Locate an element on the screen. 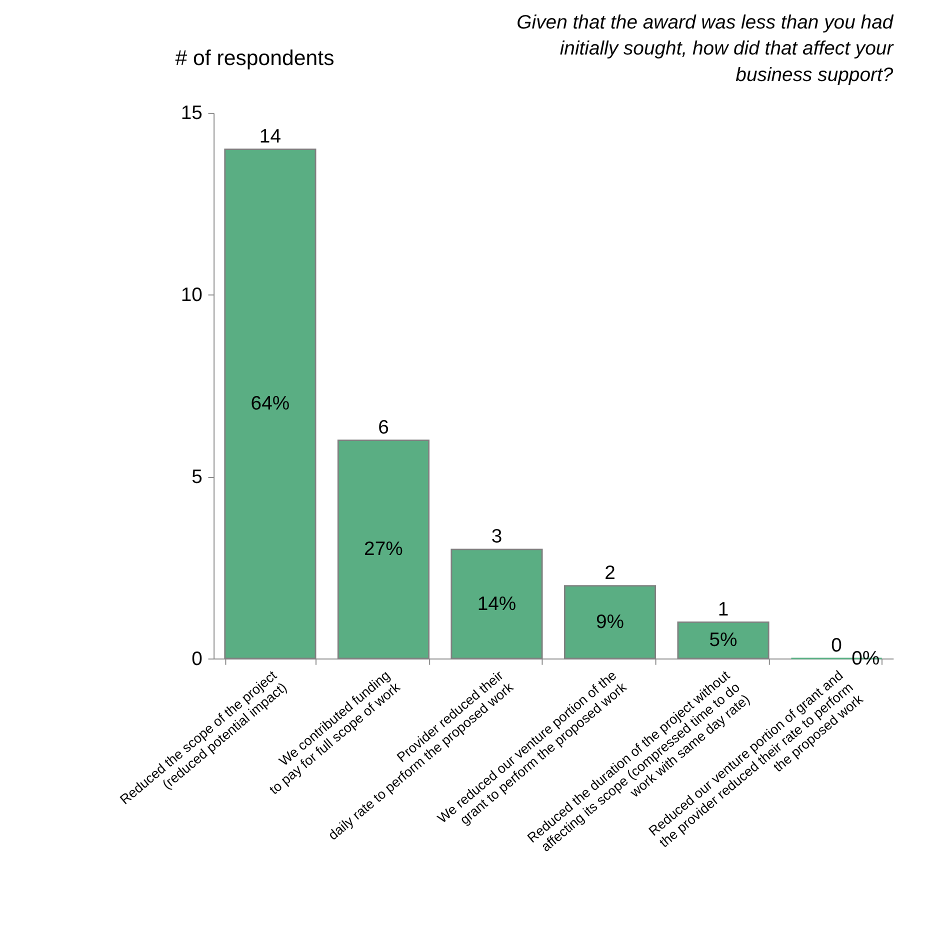 The image size is (932, 933). text: Given that the award was less than you had is located at coordinates (705, 22).